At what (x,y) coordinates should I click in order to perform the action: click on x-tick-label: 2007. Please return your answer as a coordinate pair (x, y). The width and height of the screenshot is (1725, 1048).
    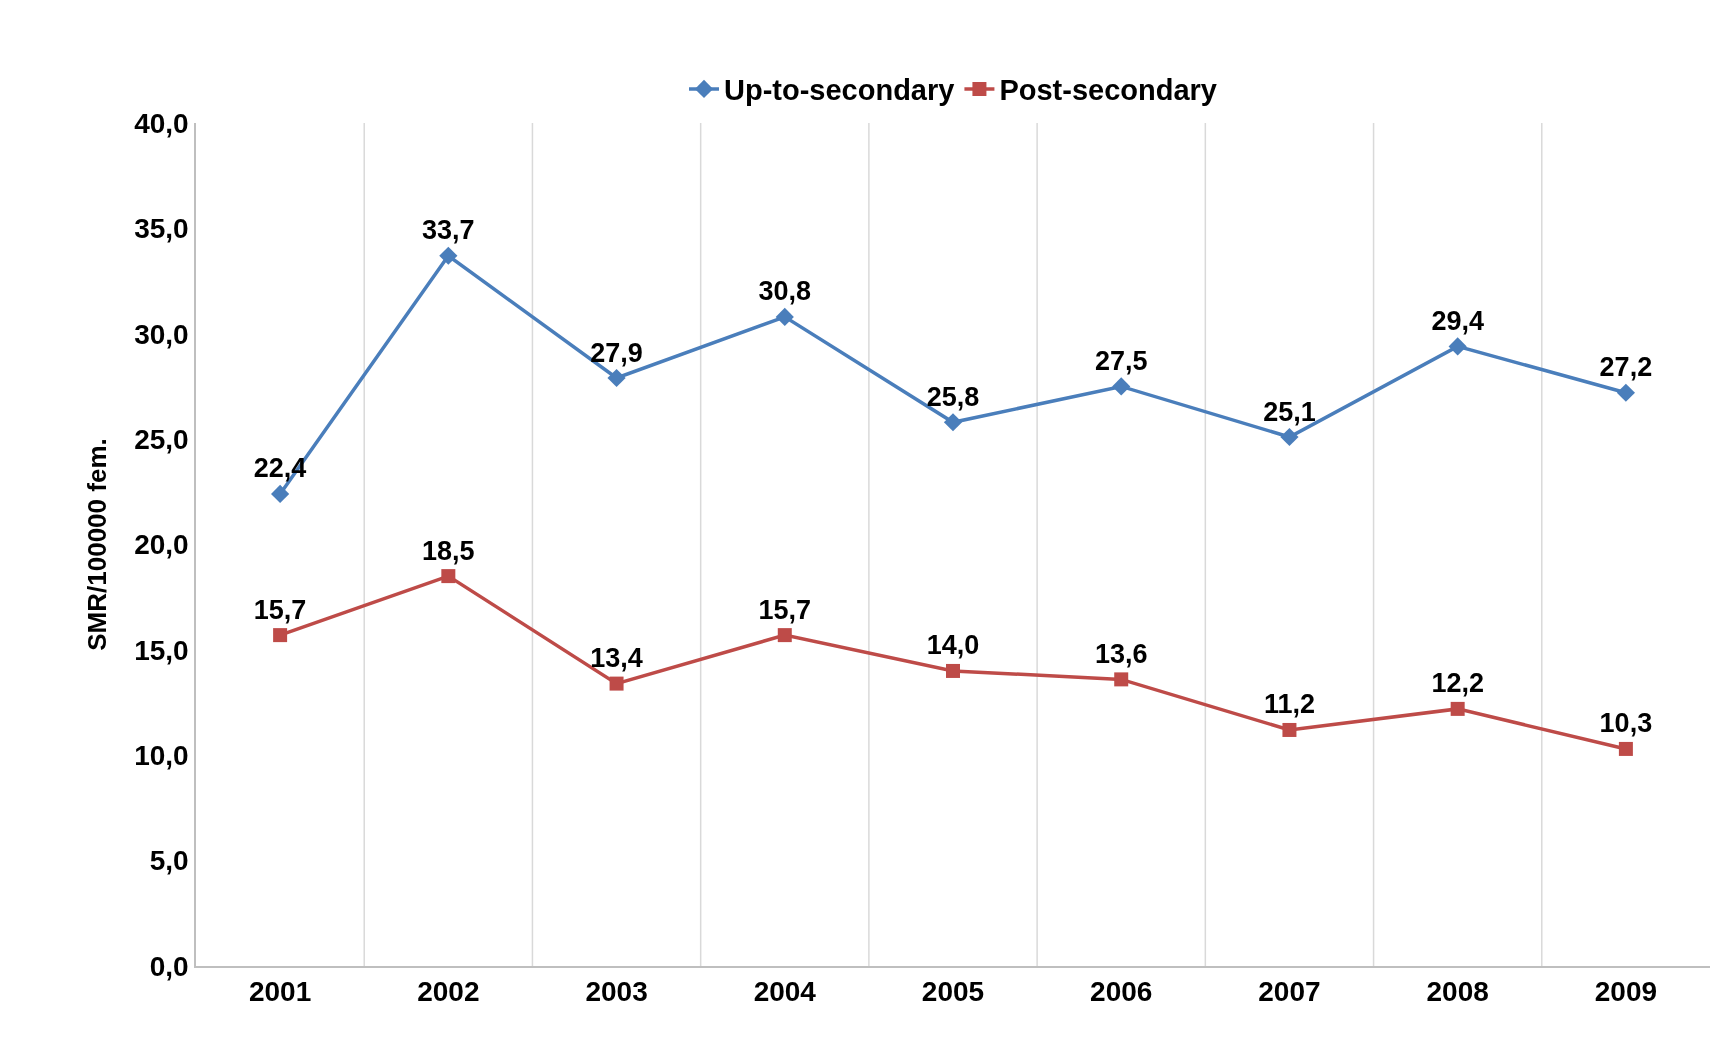
    Looking at the image, I should click on (1289, 992).